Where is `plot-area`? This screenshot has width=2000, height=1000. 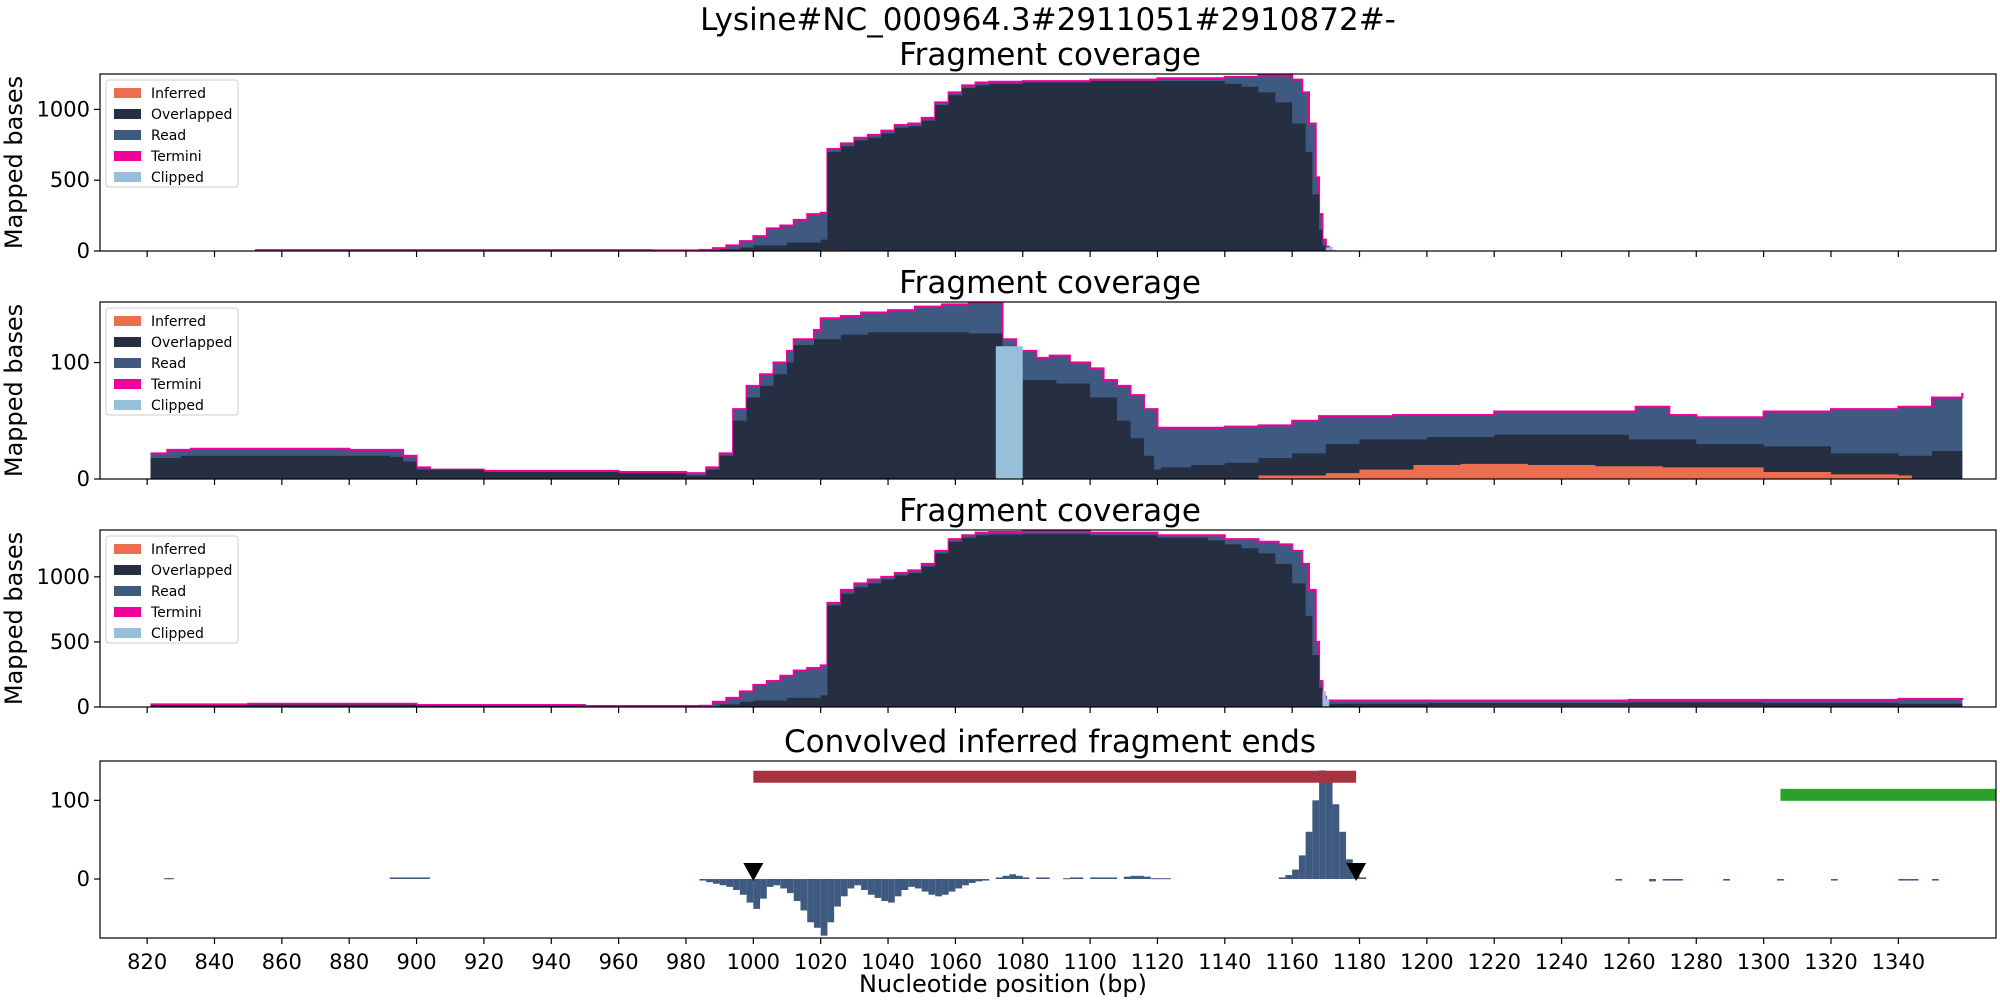
plot-area is located at coordinates (795, 162).